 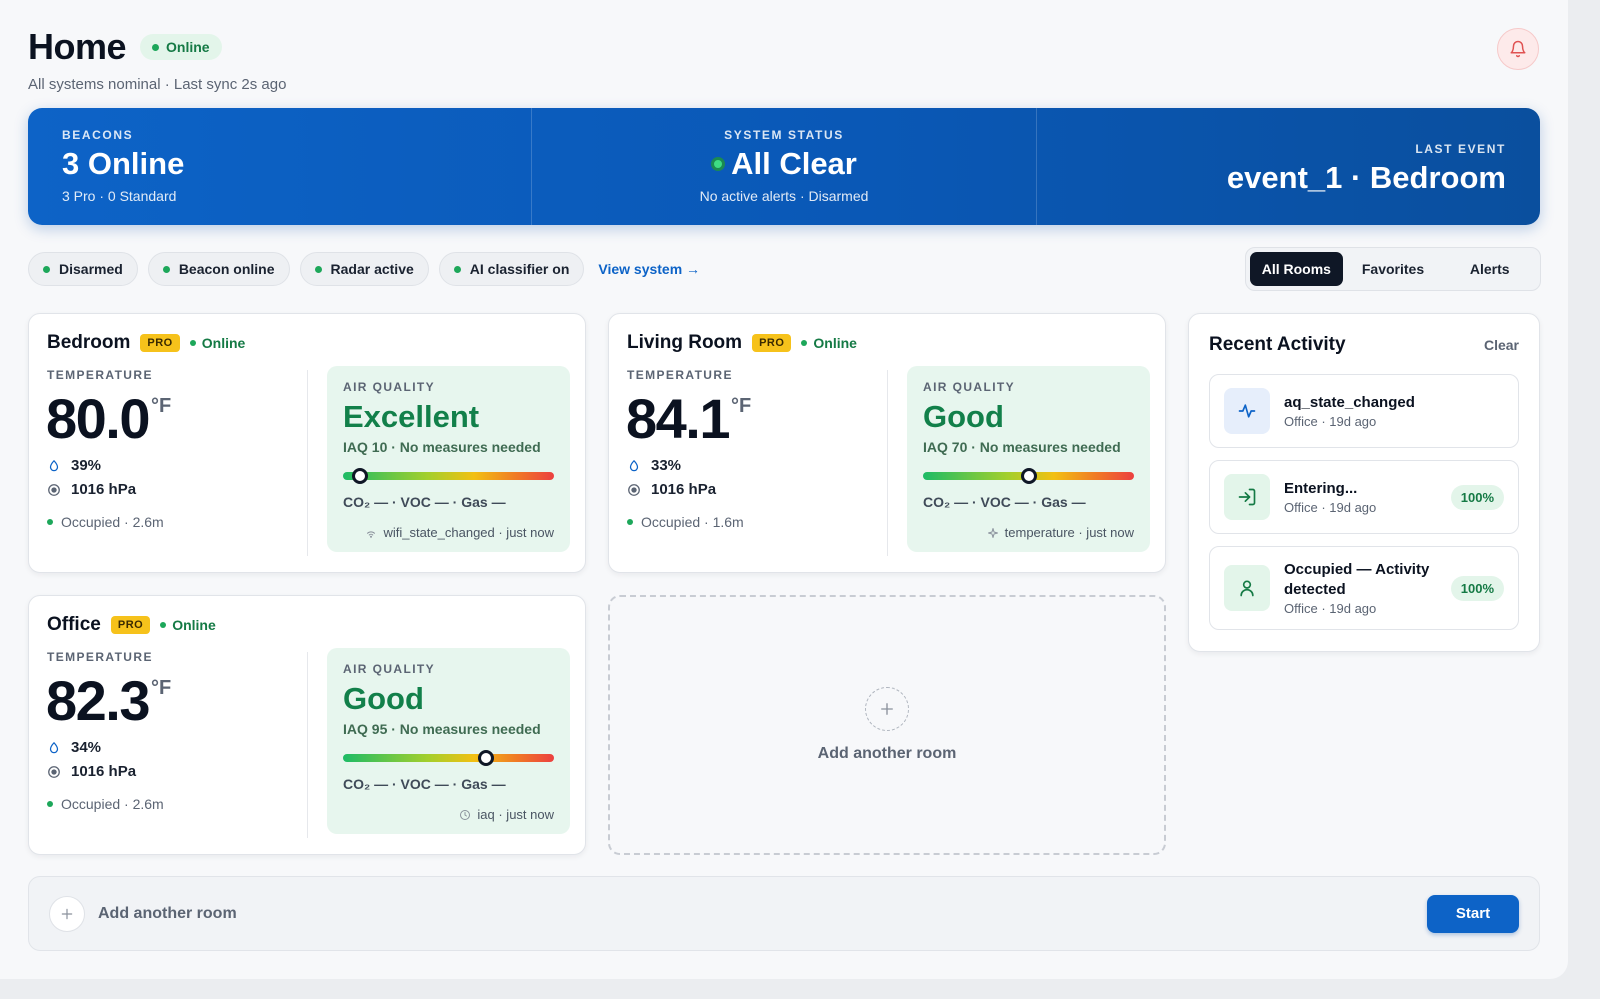 I want to click on chip-radar-active: Radar active, so click(x=364, y=269).